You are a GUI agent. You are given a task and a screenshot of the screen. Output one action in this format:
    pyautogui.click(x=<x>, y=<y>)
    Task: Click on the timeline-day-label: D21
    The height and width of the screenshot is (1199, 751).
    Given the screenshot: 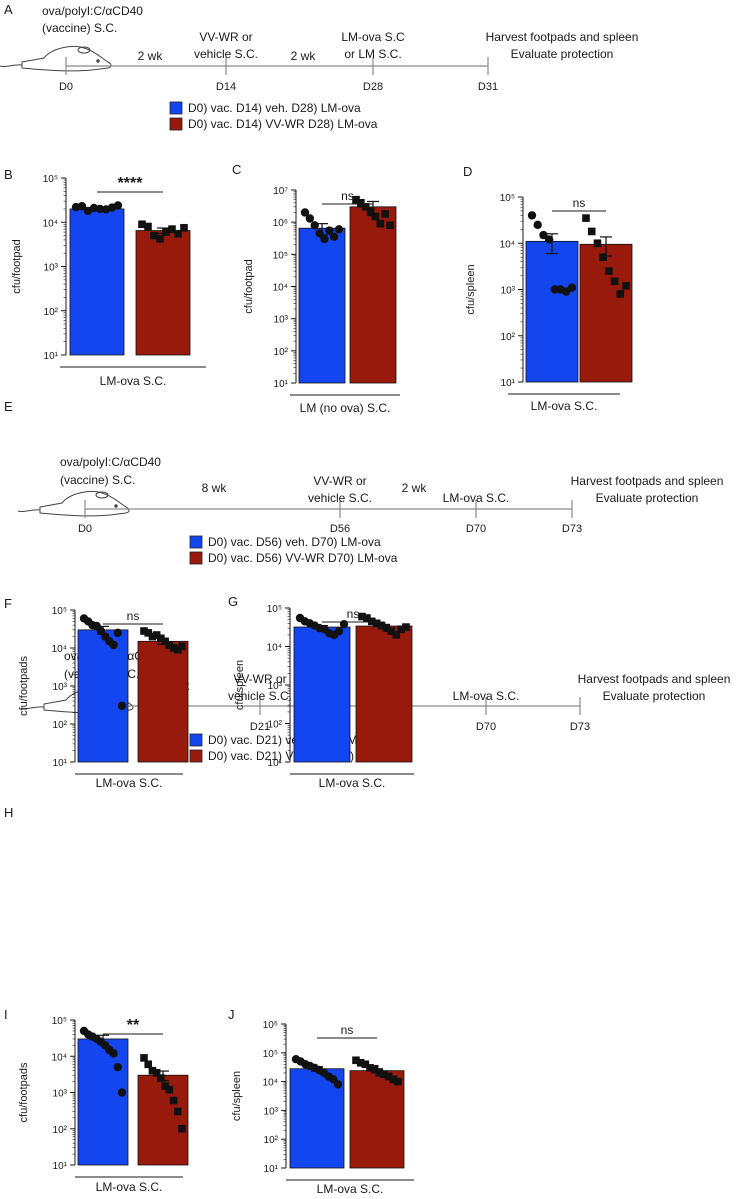 What is the action you would take?
    pyautogui.click(x=260, y=727)
    